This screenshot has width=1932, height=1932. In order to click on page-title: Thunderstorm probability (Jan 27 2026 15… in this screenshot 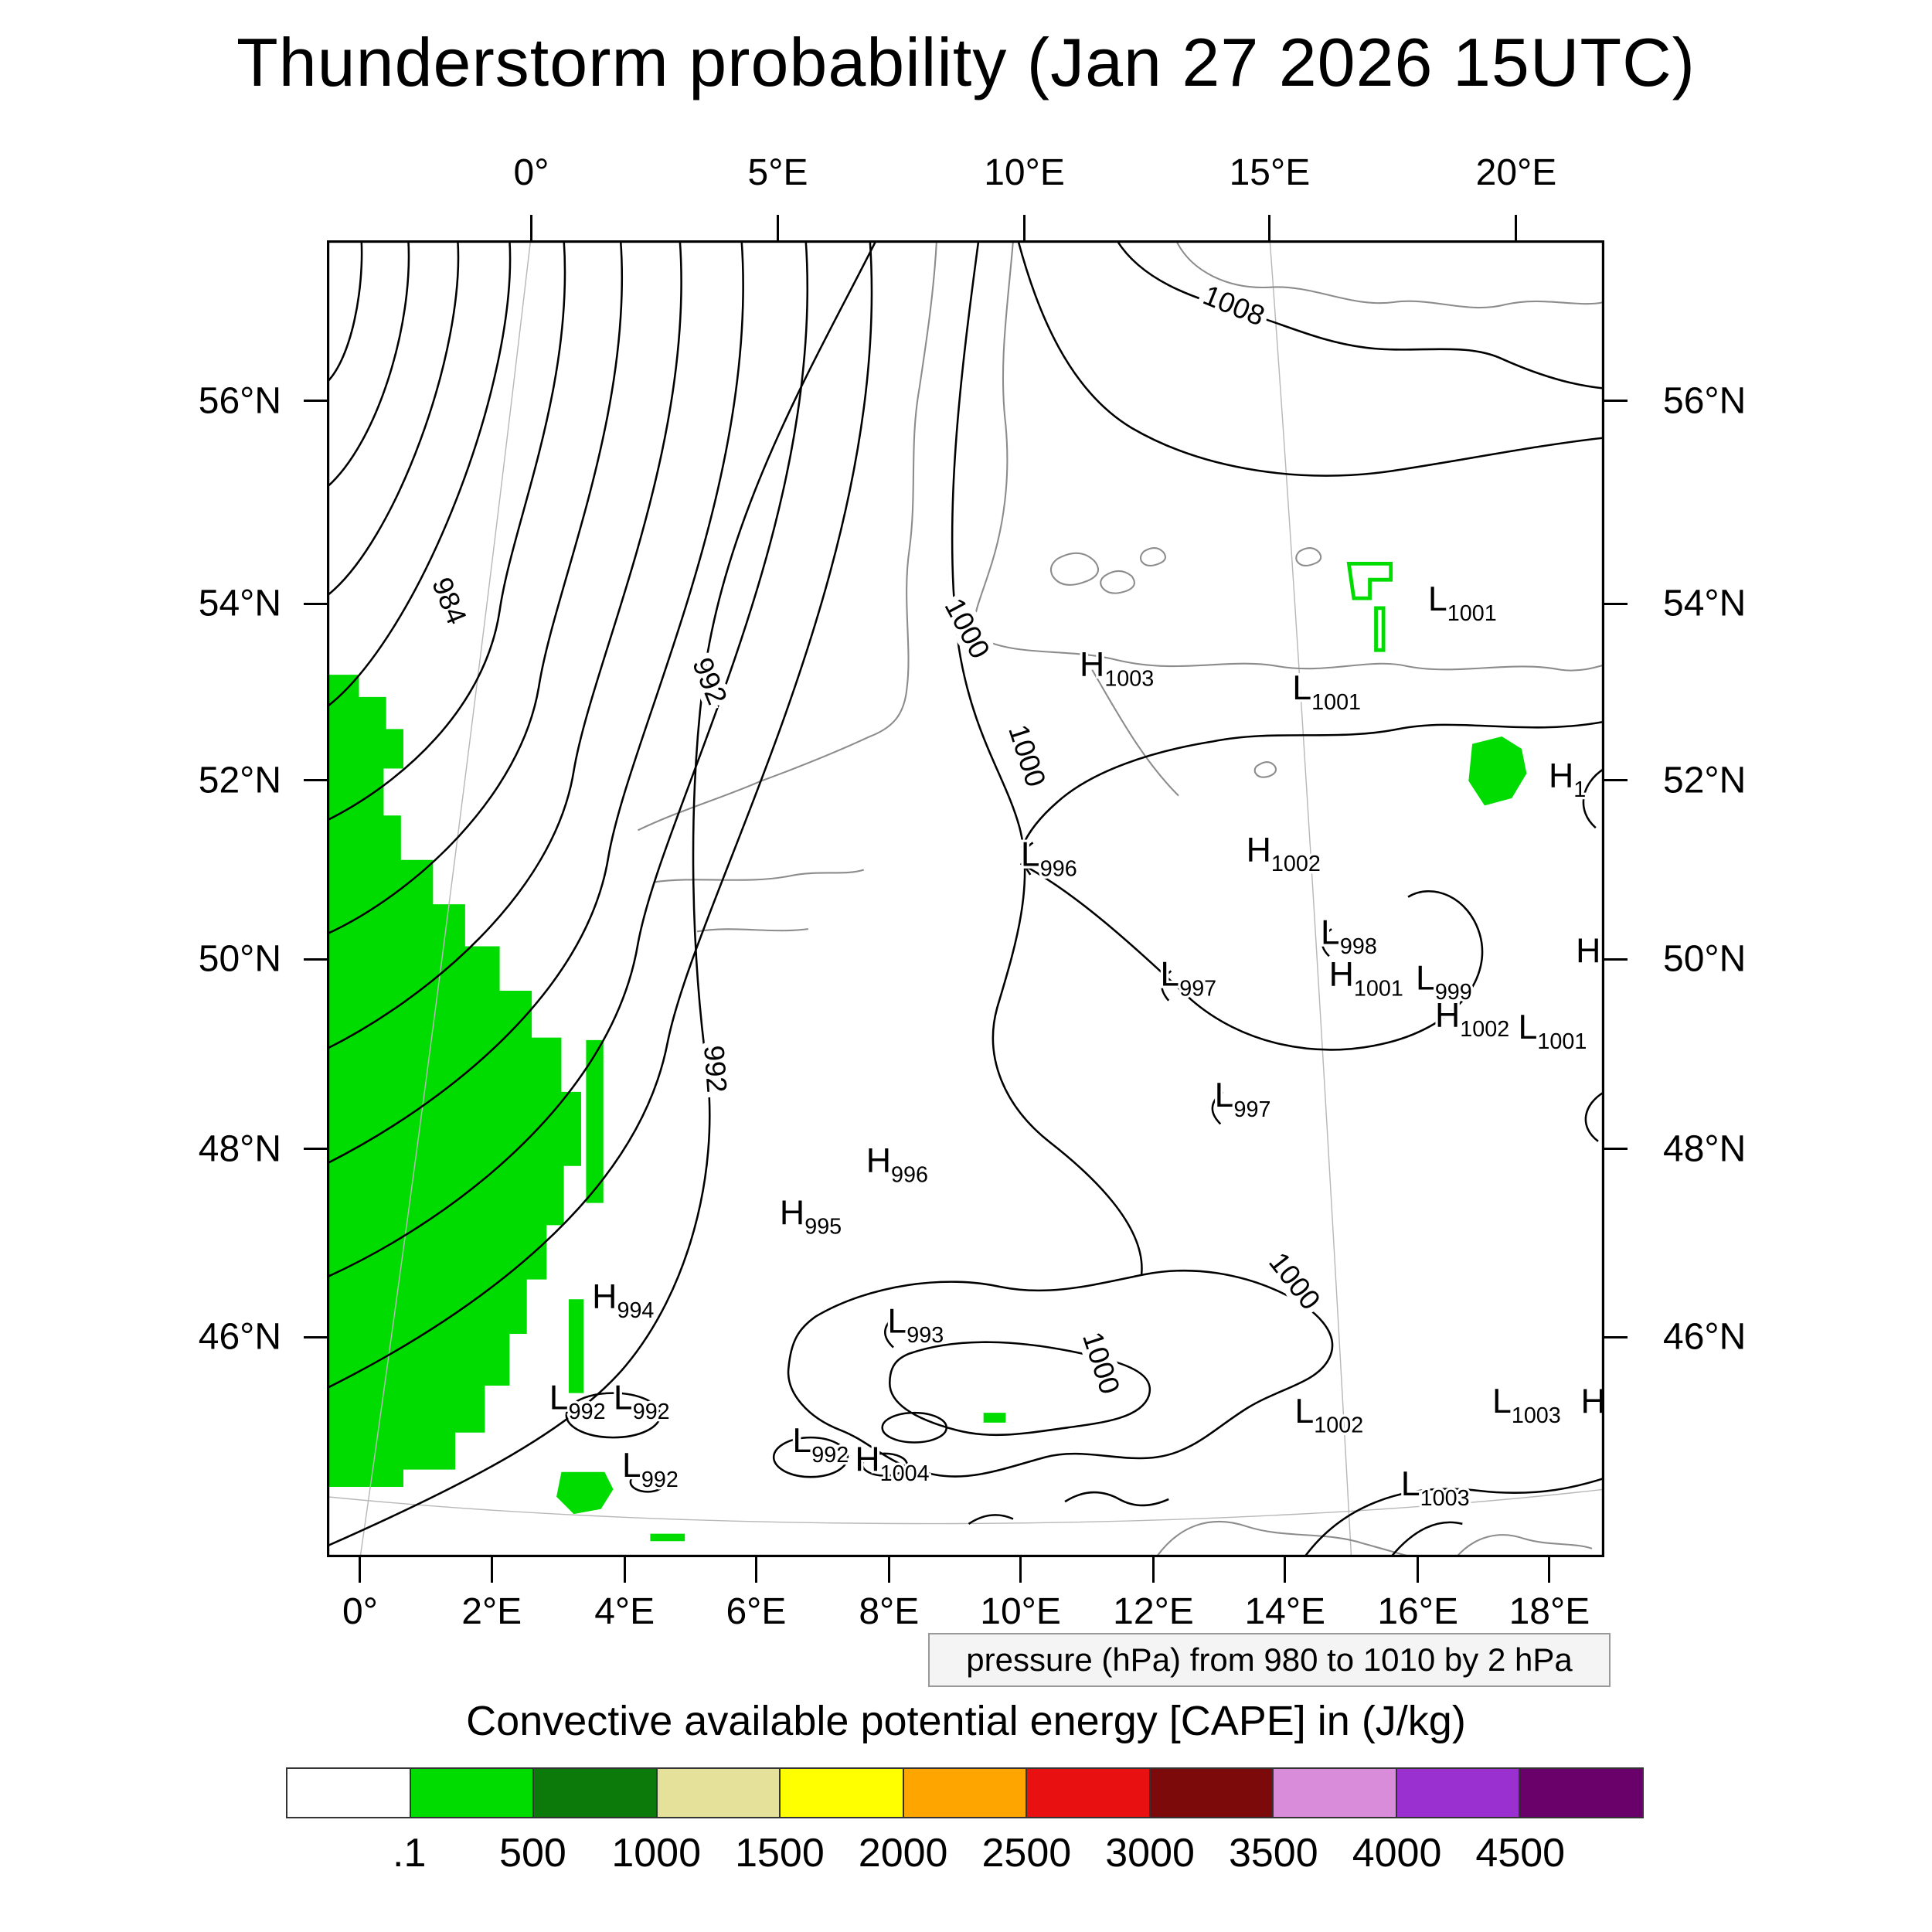, I will do `click(966, 62)`.